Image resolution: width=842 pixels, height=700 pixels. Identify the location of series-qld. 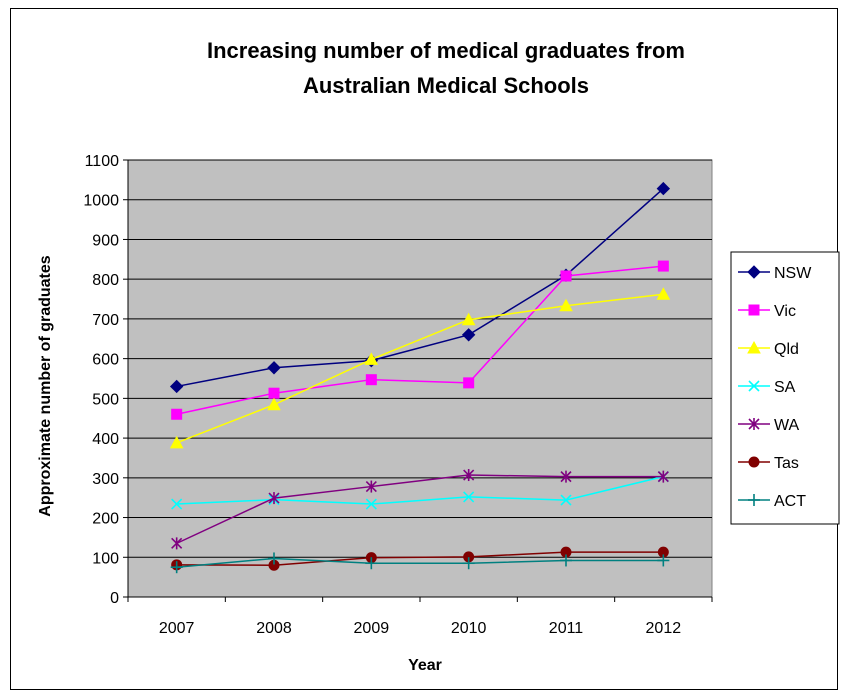
(420, 368).